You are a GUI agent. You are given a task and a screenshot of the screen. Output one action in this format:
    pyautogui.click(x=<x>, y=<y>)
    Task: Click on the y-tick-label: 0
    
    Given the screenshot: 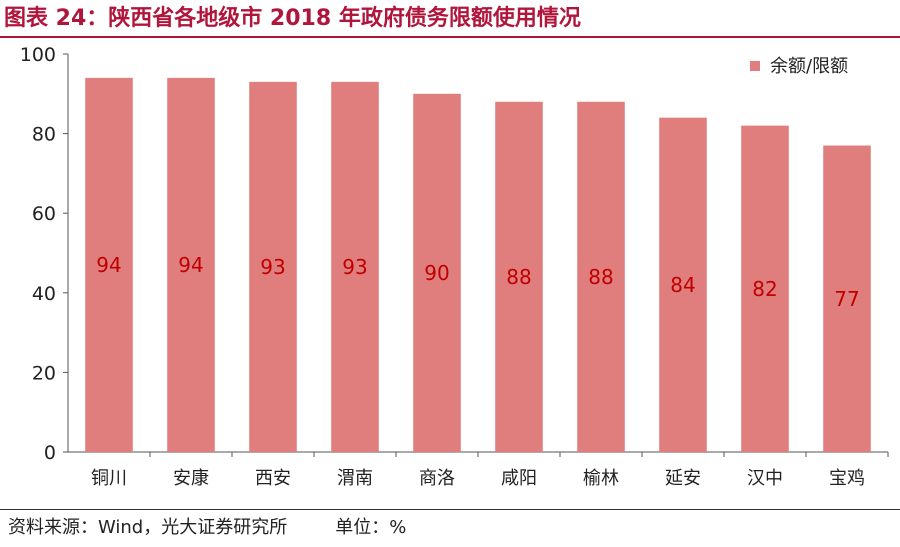 What is the action you would take?
    pyautogui.click(x=50, y=453)
    